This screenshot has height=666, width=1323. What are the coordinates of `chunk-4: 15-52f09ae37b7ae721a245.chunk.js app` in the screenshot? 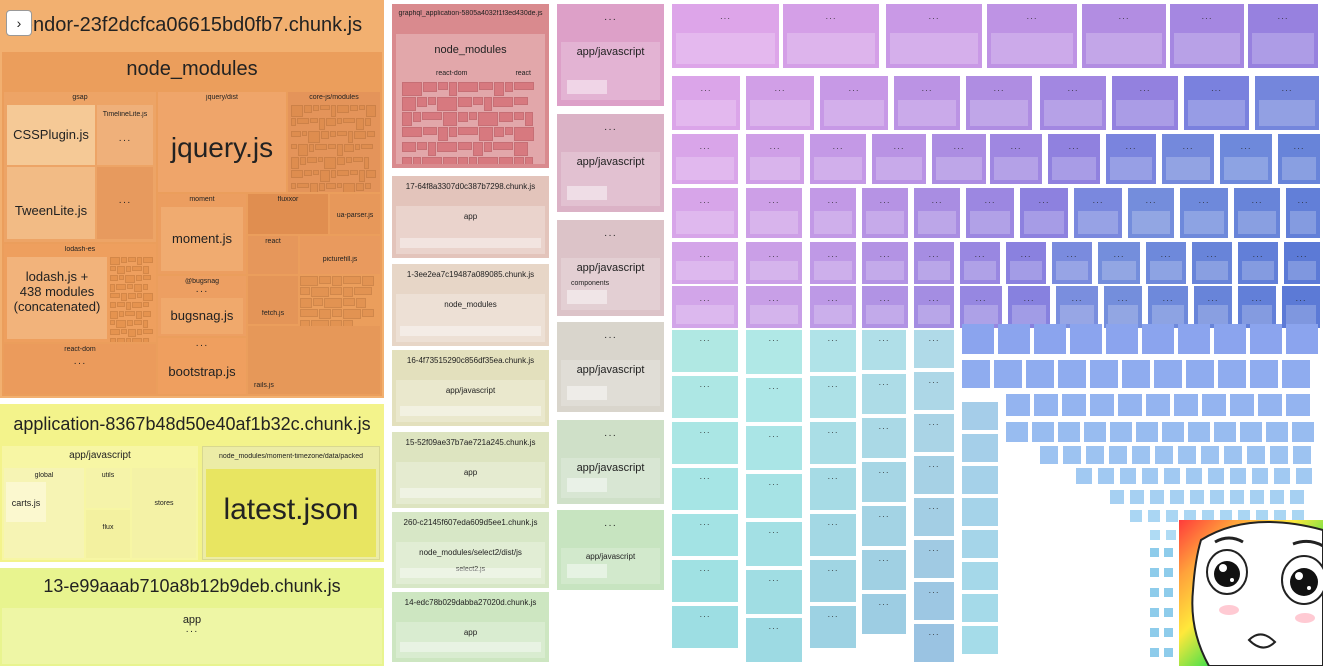 It's located at (470, 470).